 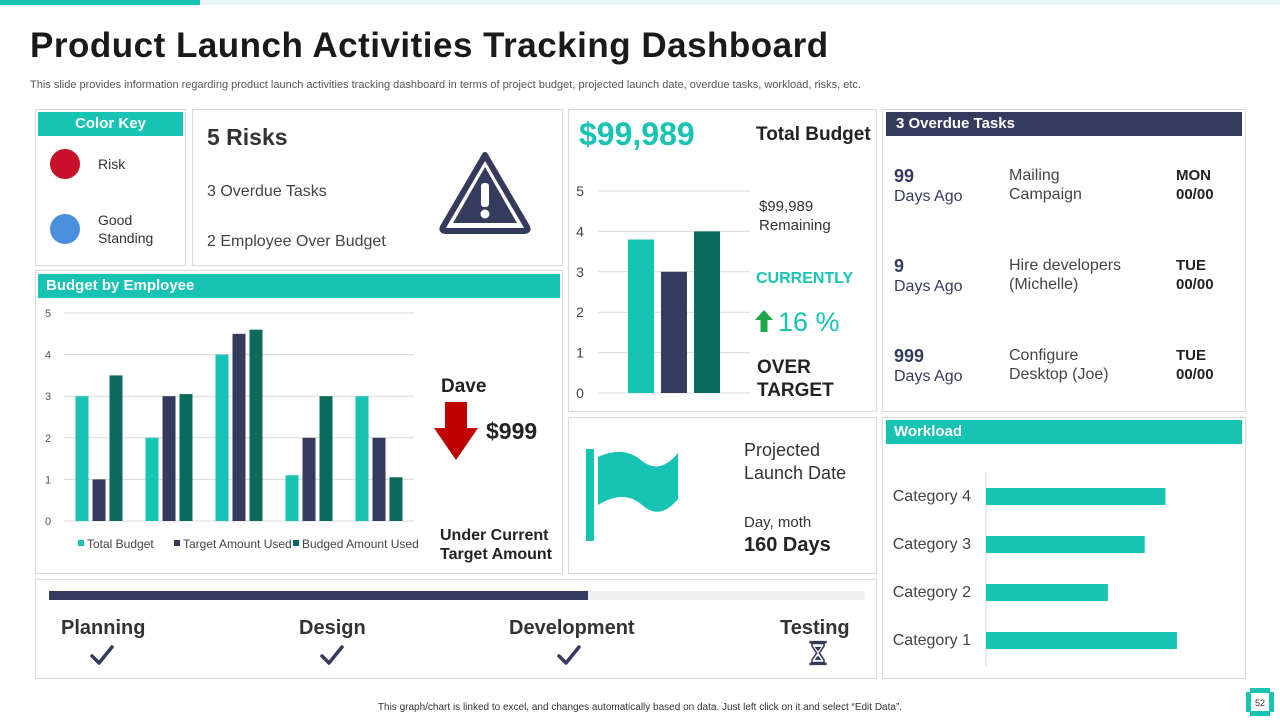 What do you see at coordinates (318, 595) in the screenshot?
I see `phase-progress-fill` at bounding box center [318, 595].